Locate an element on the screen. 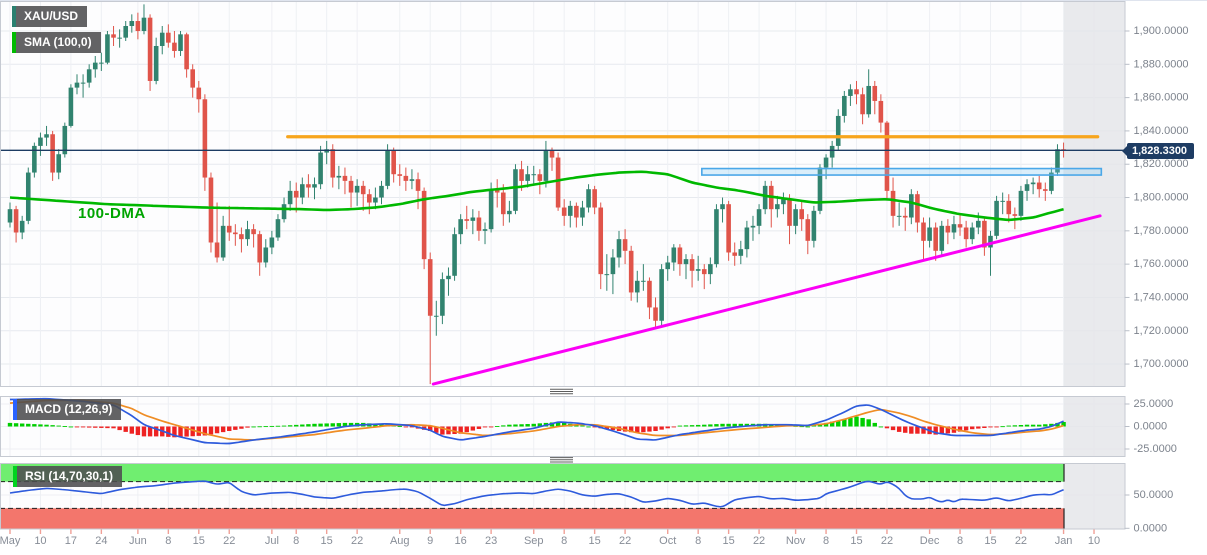 The image size is (1207, 555). rsi-label: RSI (14,70,30,1) is located at coordinates (69, 476).